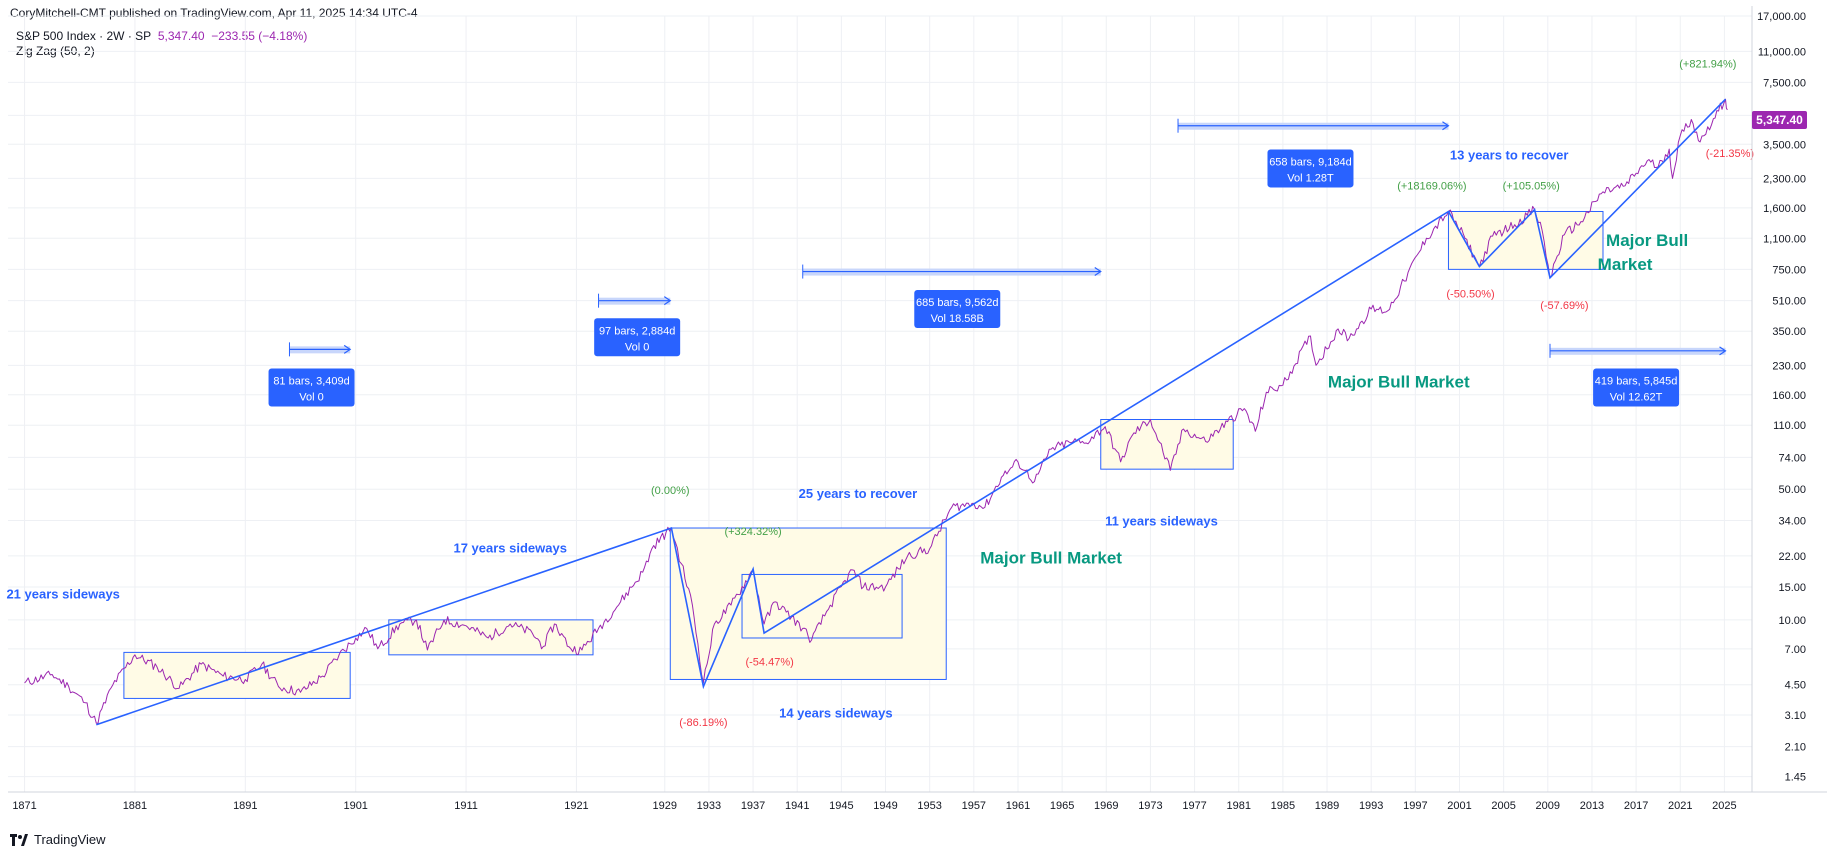 This screenshot has height=858, width=1827. Describe the element at coordinates (1150, 806) in the screenshot. I see `x-tick-label: 1973` at that location.